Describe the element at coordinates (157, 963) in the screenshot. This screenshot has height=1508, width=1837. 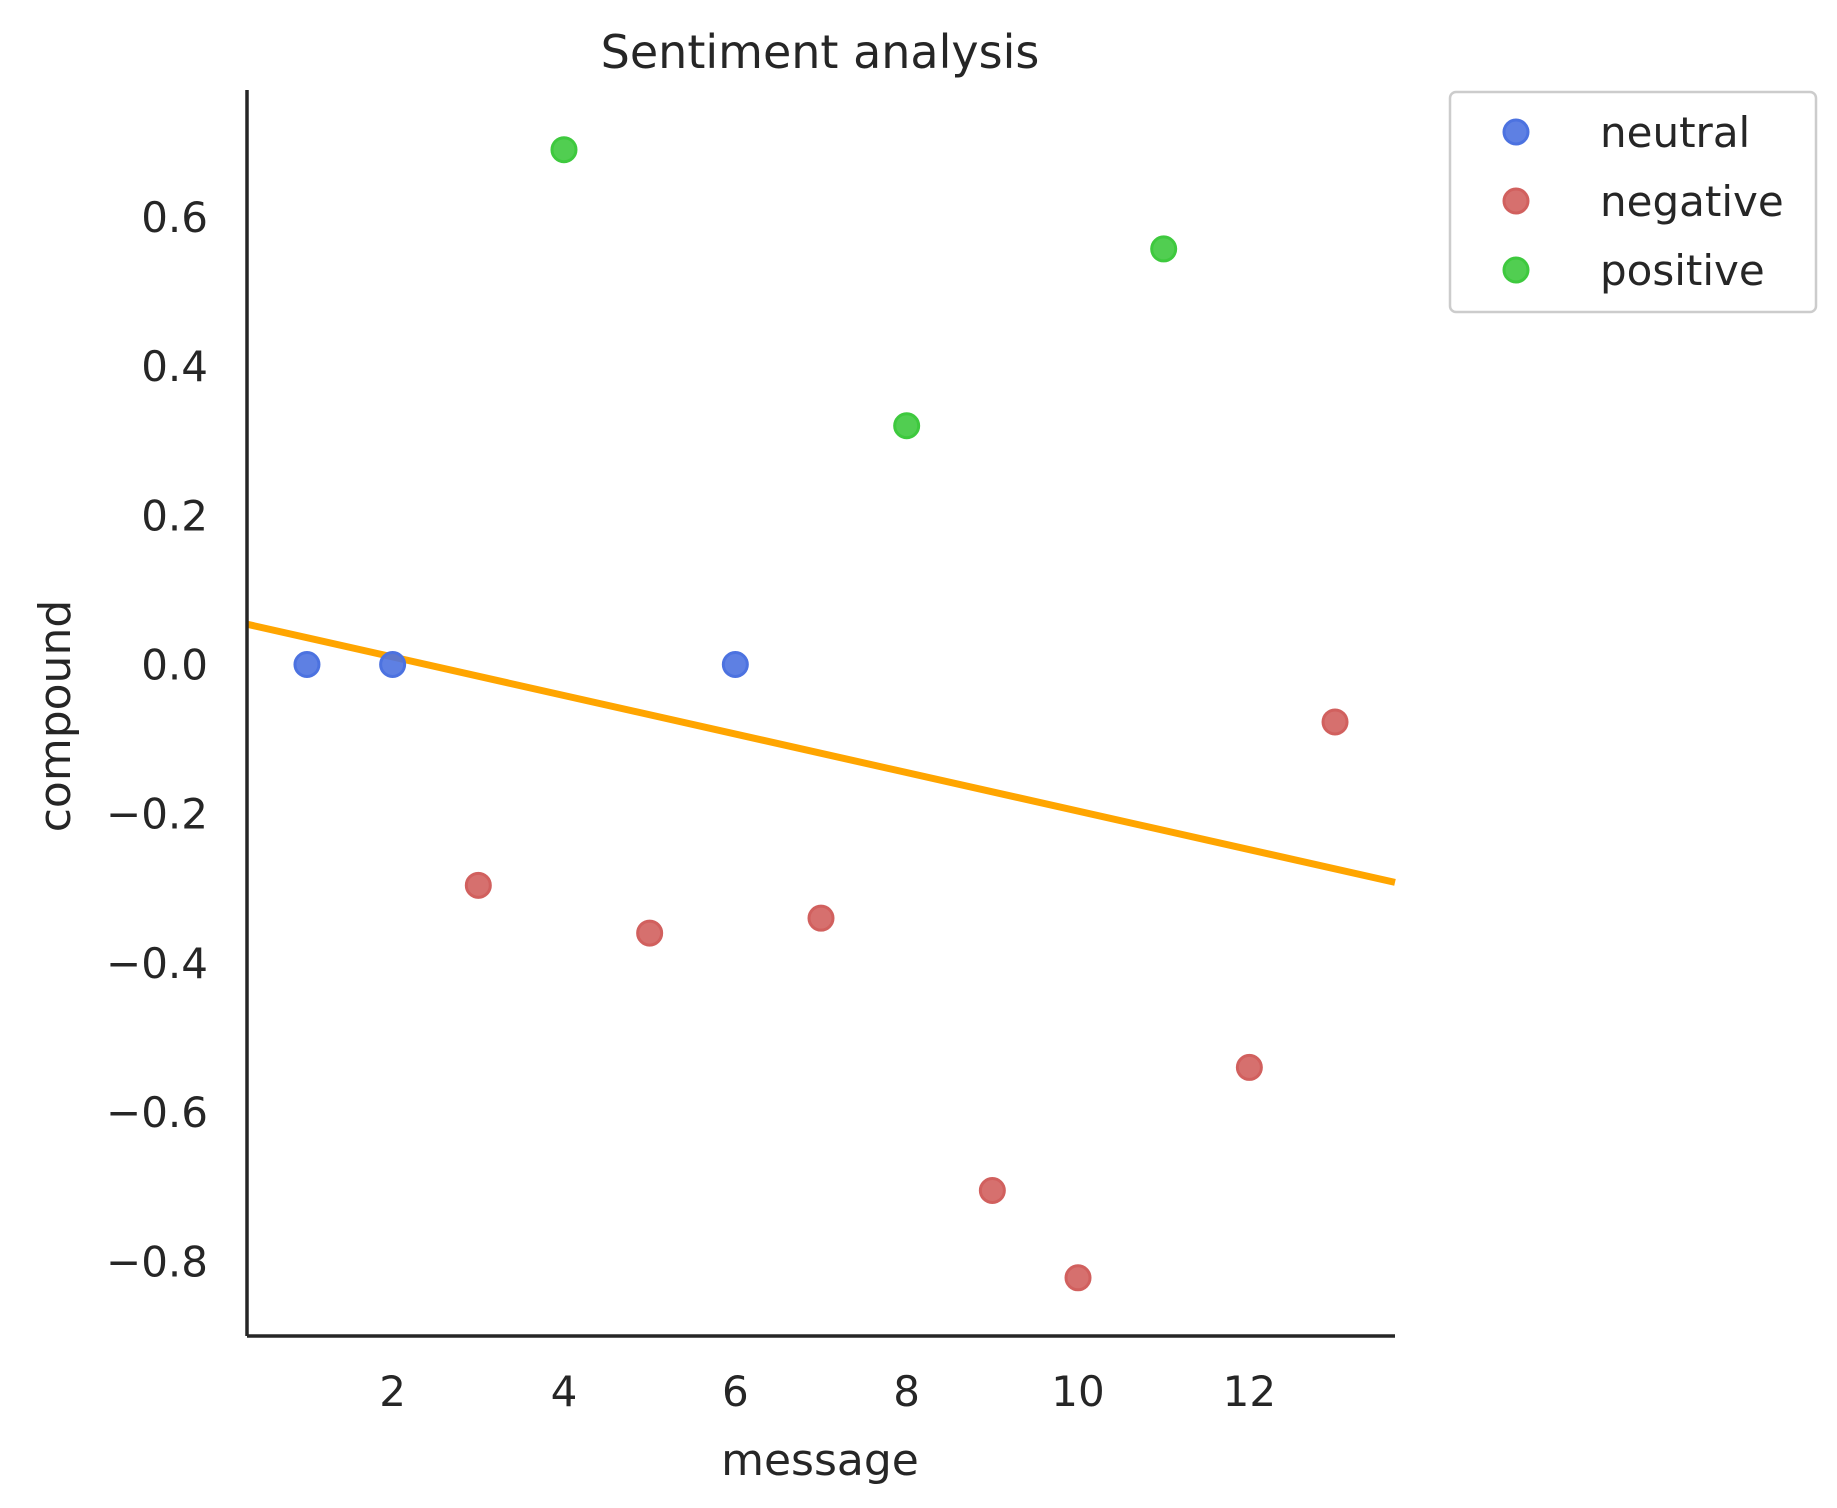
I see `y-tick-label: −0.4` at that location.